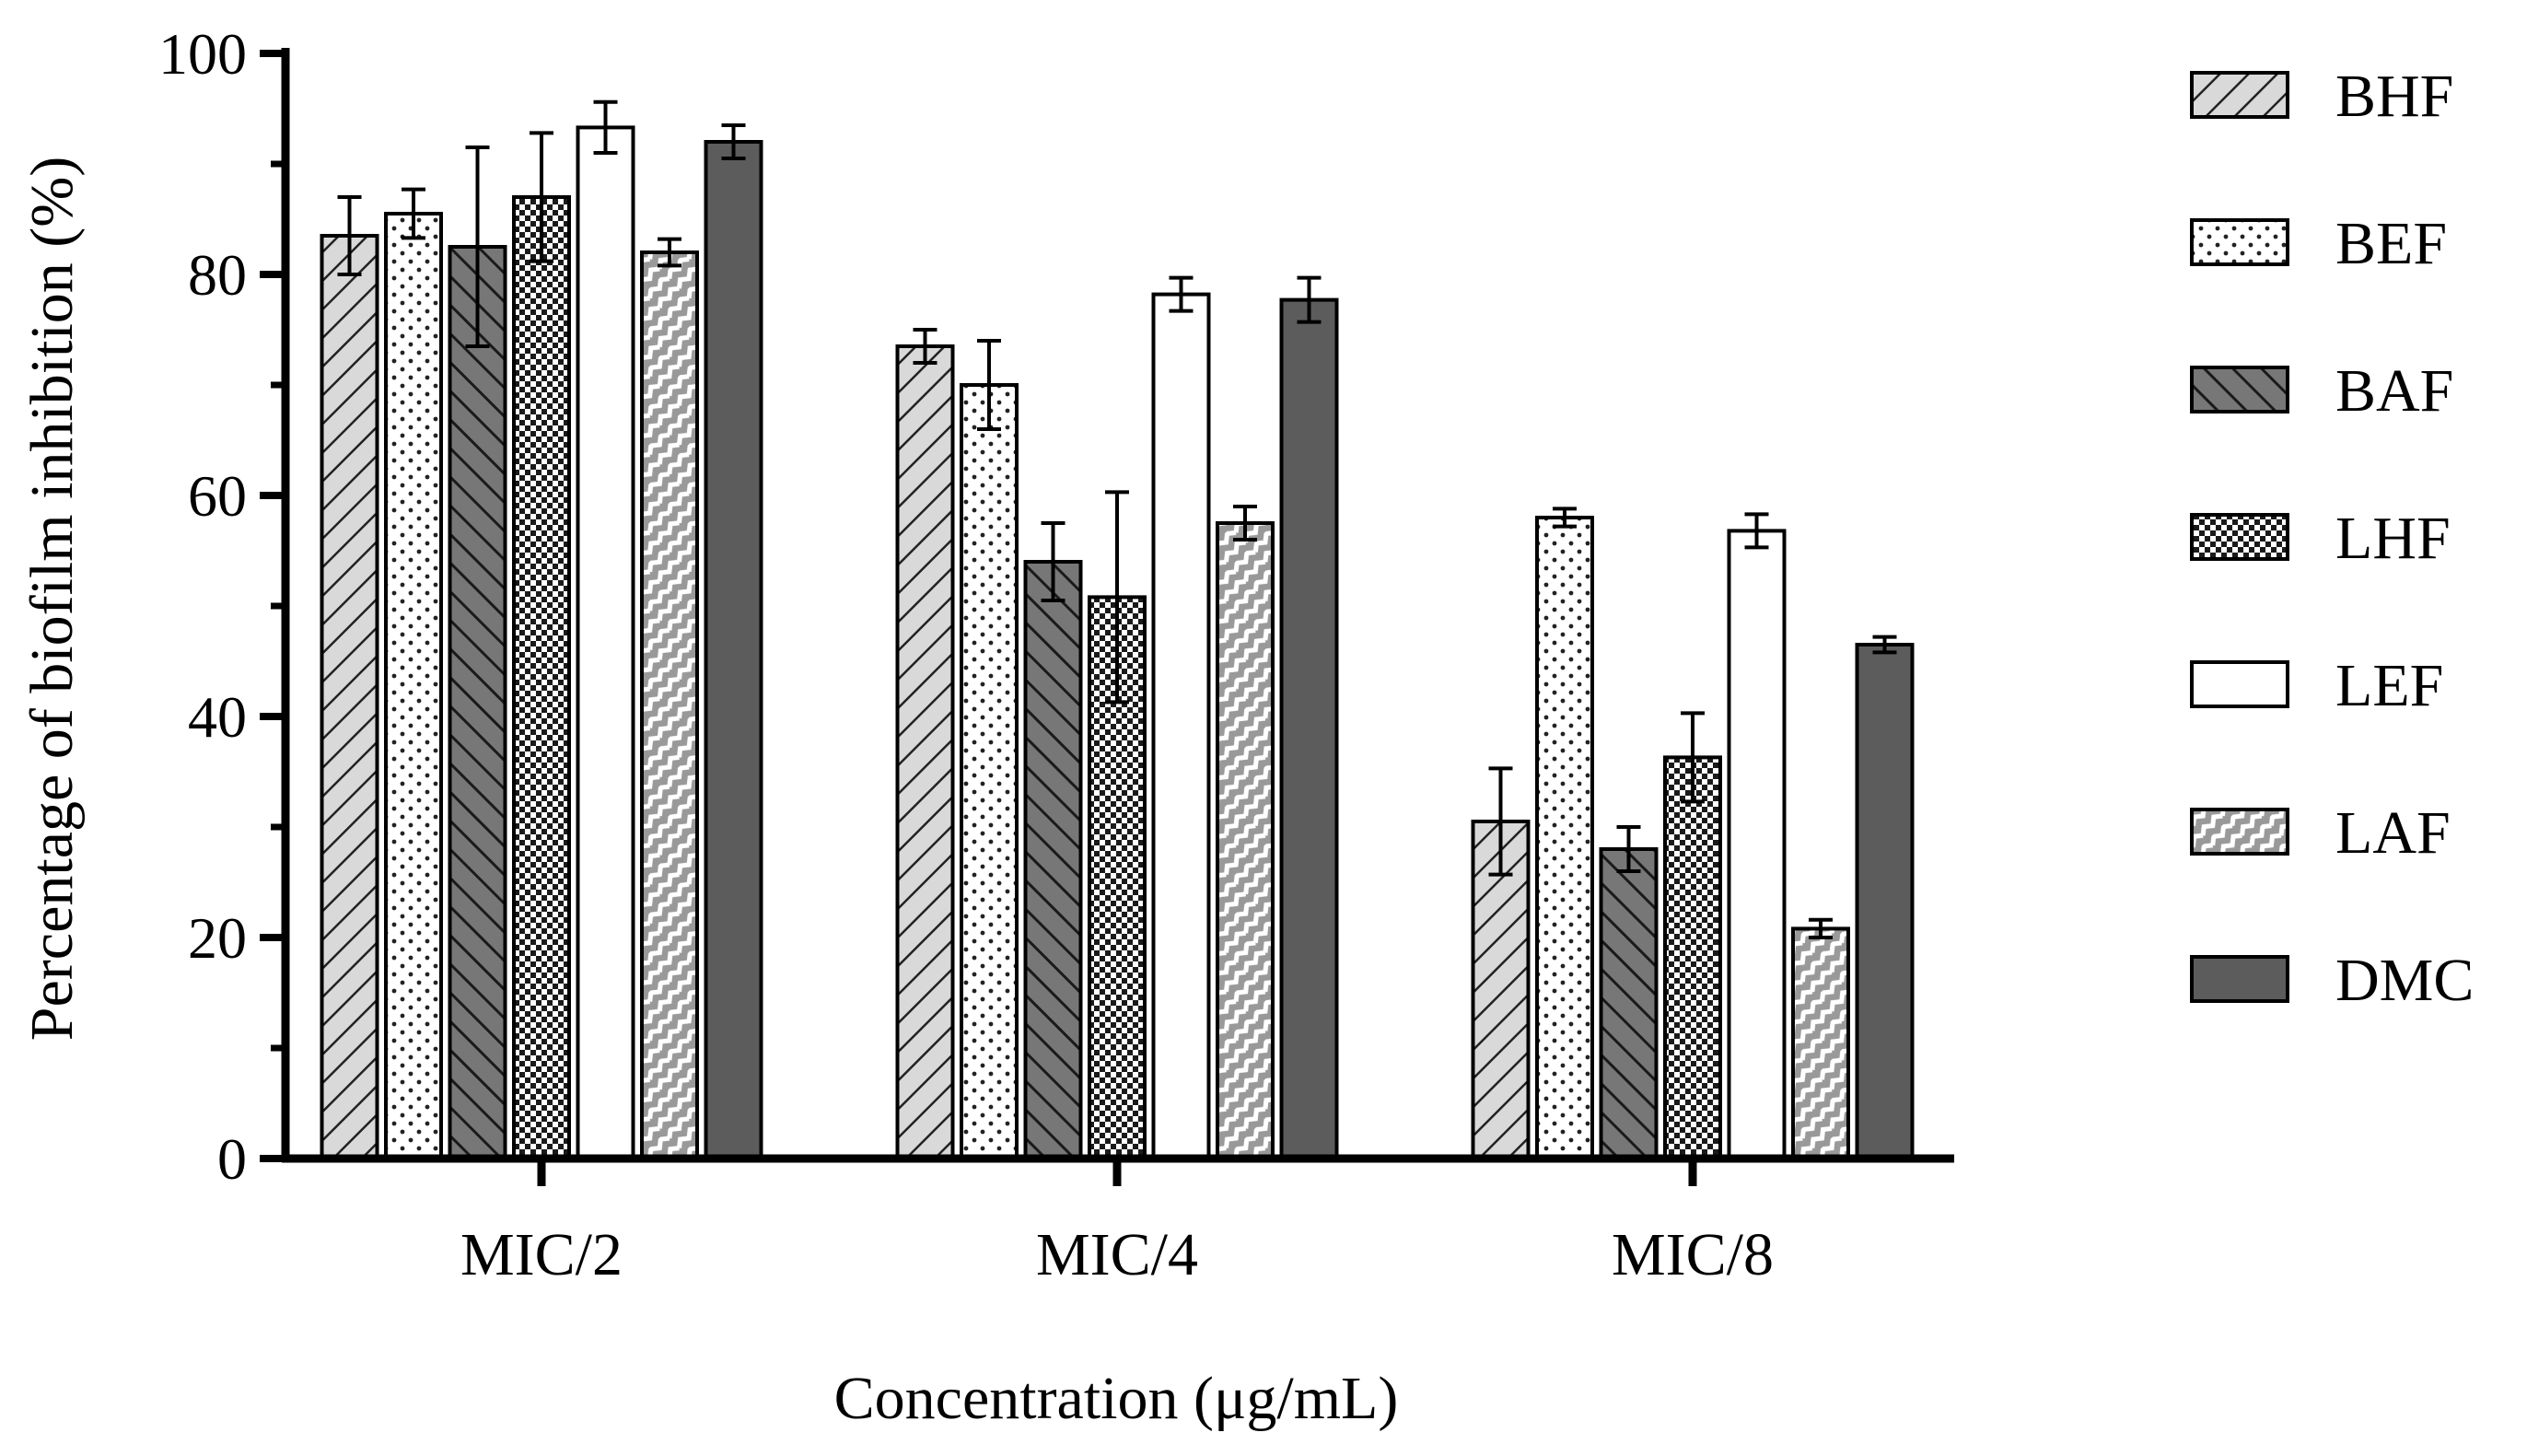  Describe the element at coordinates (1693, 1254) in the screenshot. I see `x-tick-label-mic-8: MIC/8` at that location.